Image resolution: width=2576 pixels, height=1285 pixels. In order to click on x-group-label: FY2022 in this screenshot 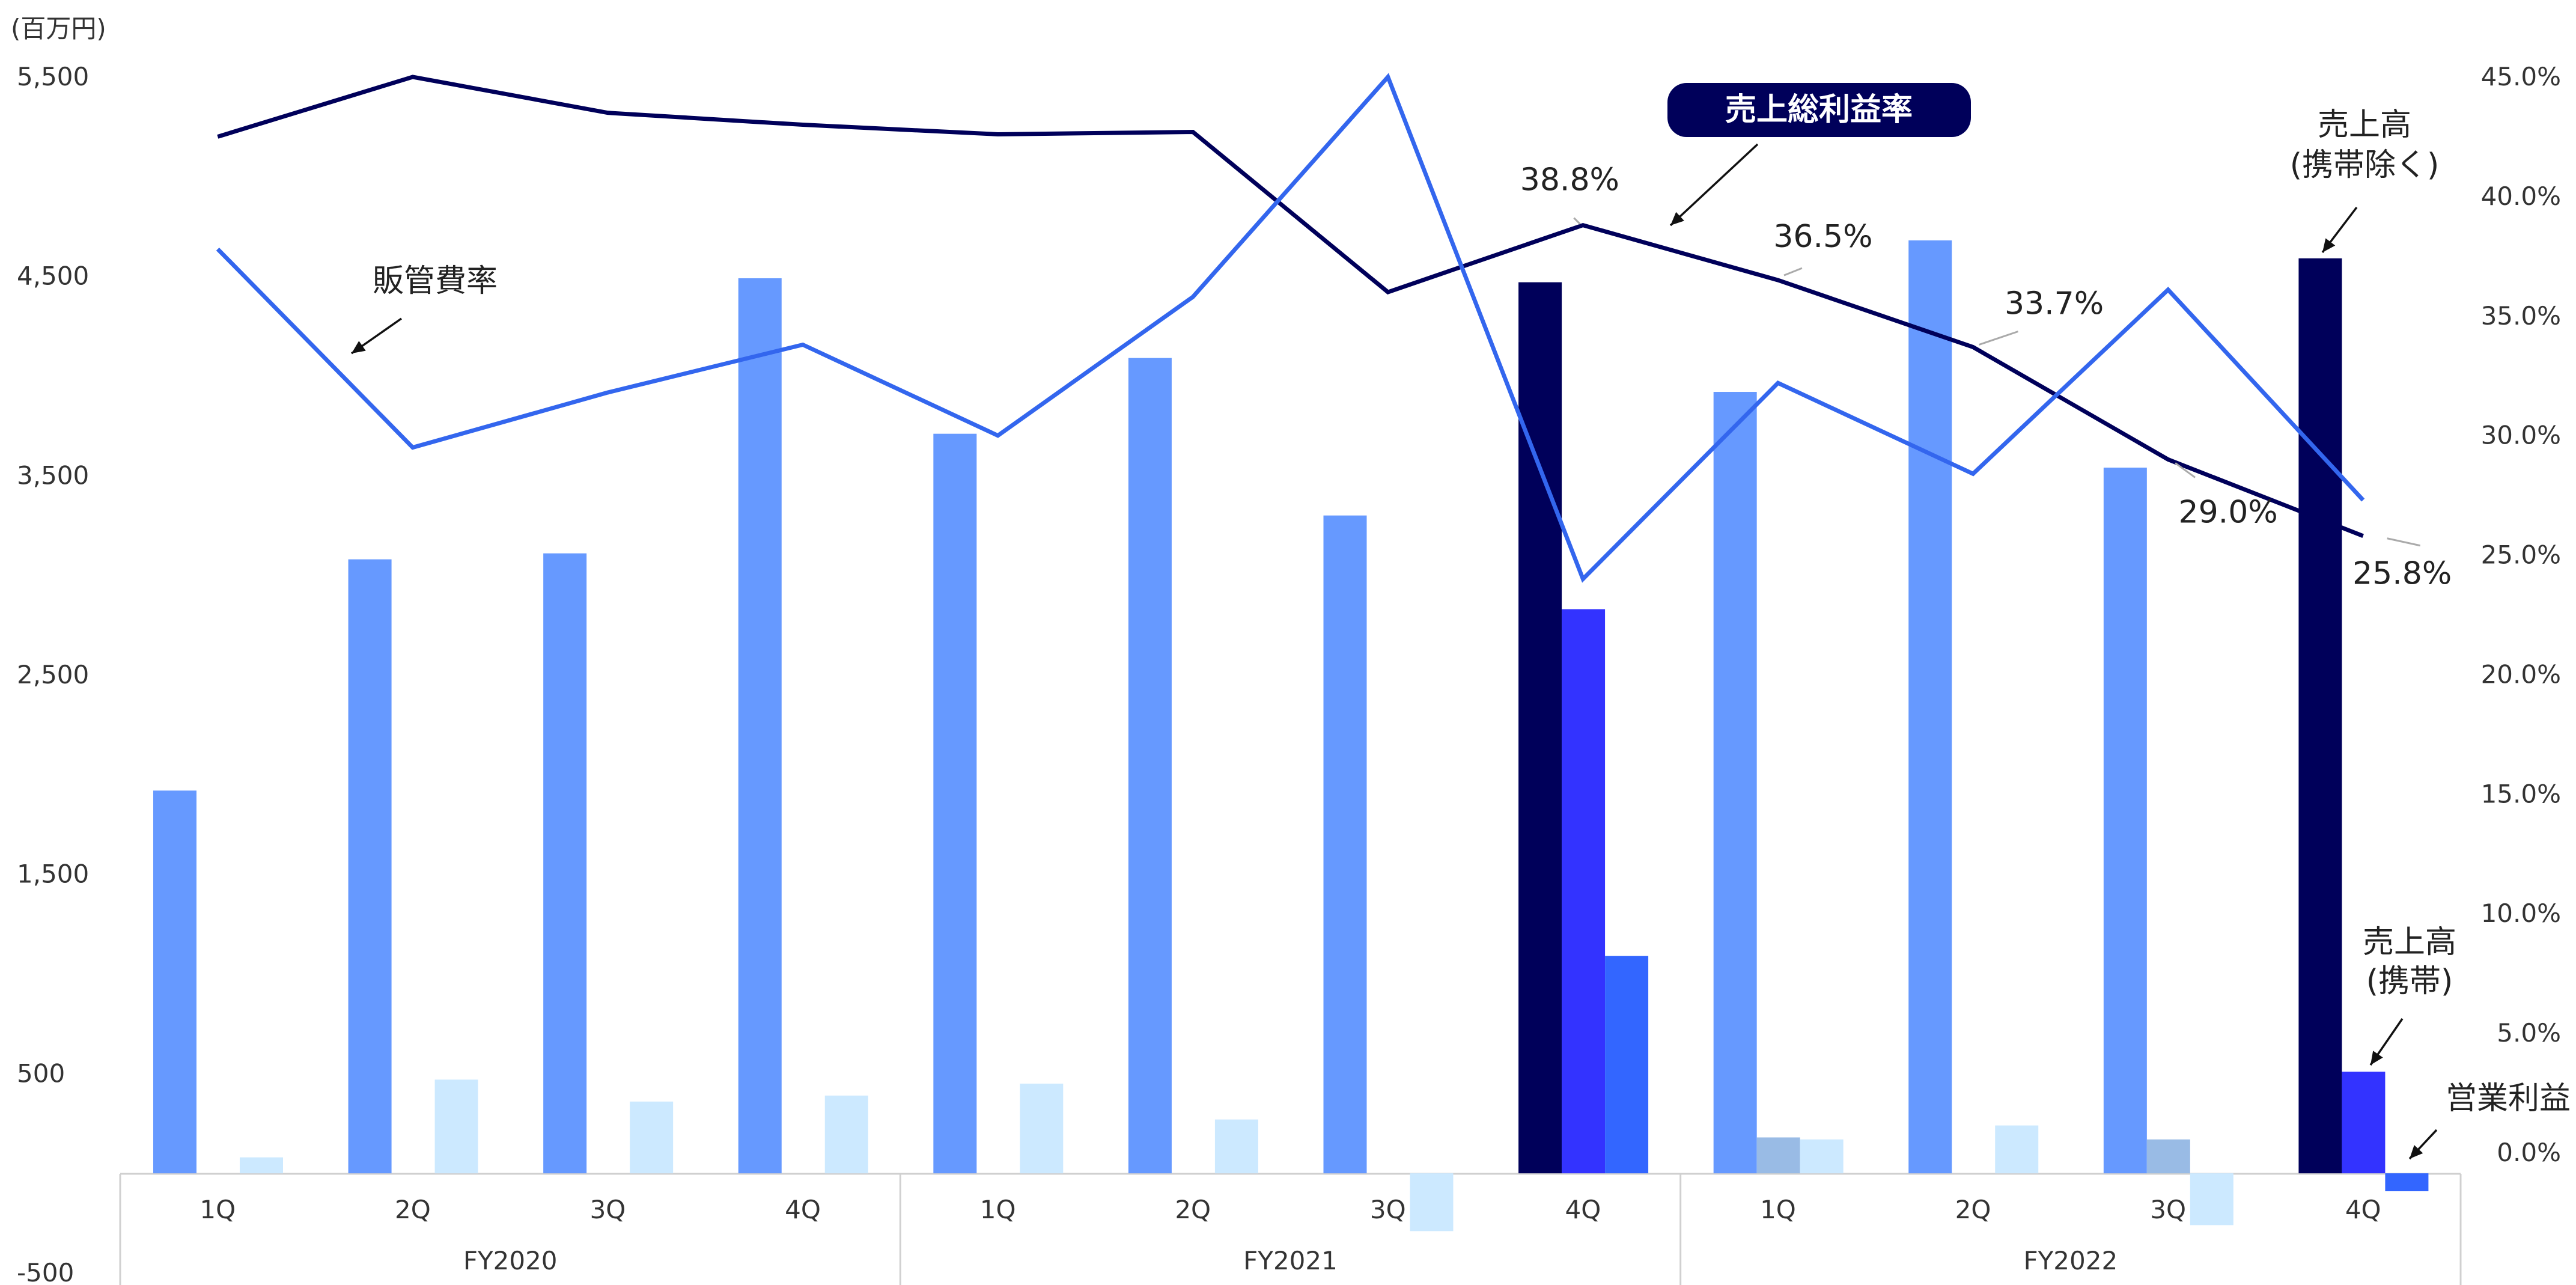, I will do `click(2070, 1260)`.